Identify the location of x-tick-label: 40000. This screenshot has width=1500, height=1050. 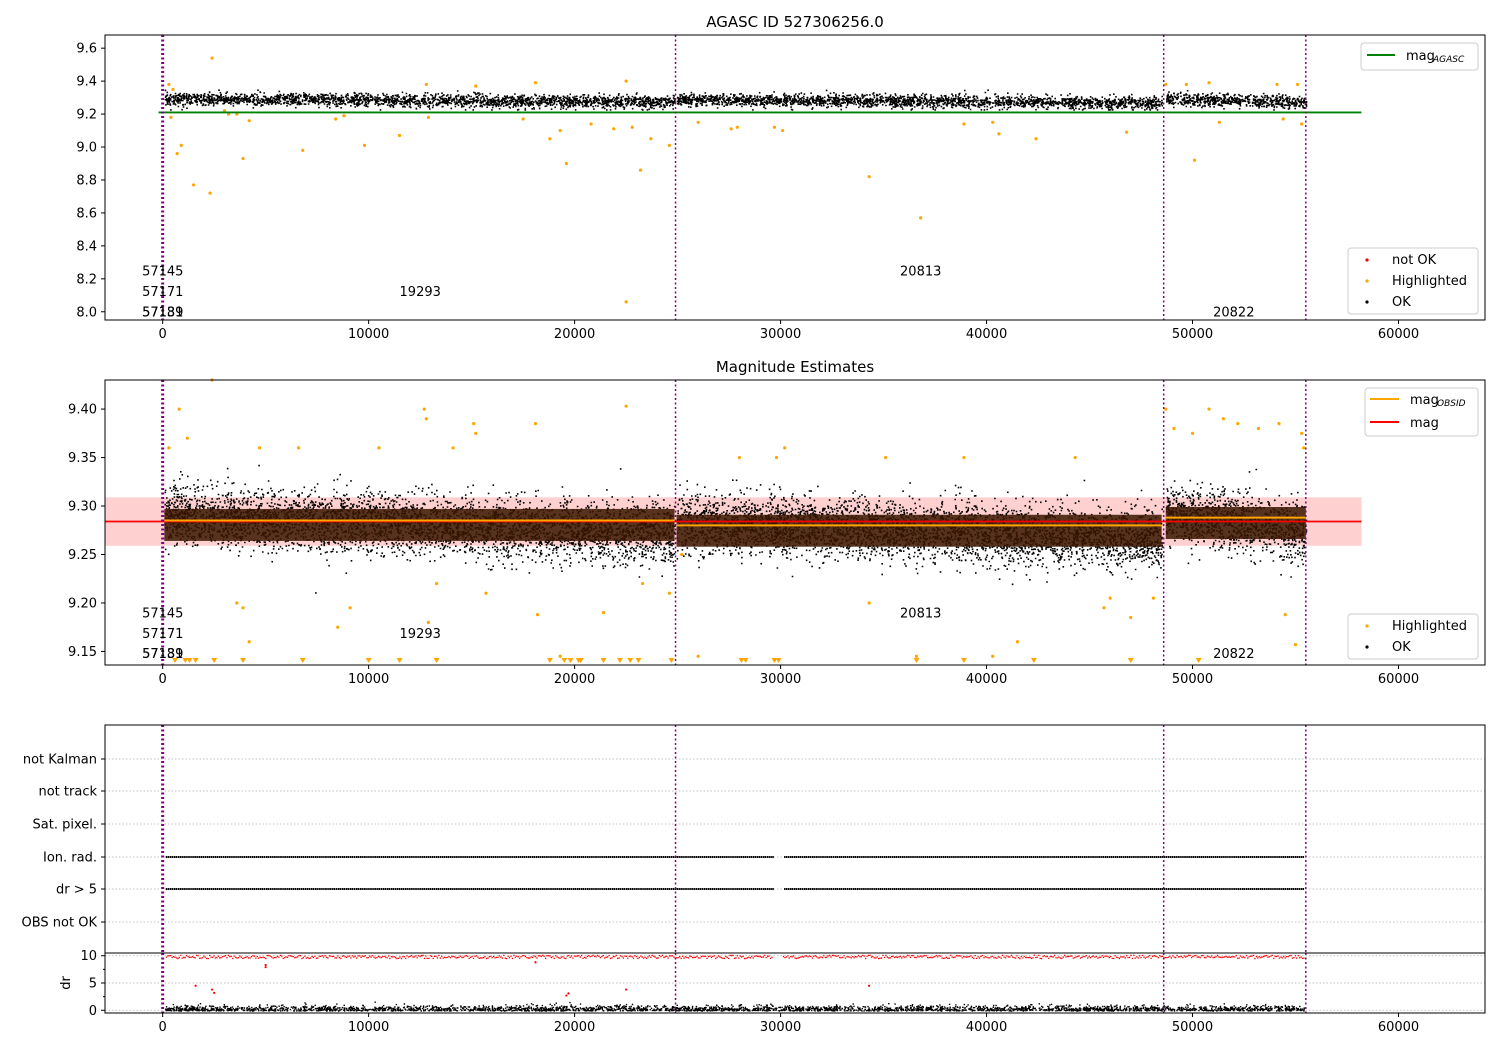
(986, 334).